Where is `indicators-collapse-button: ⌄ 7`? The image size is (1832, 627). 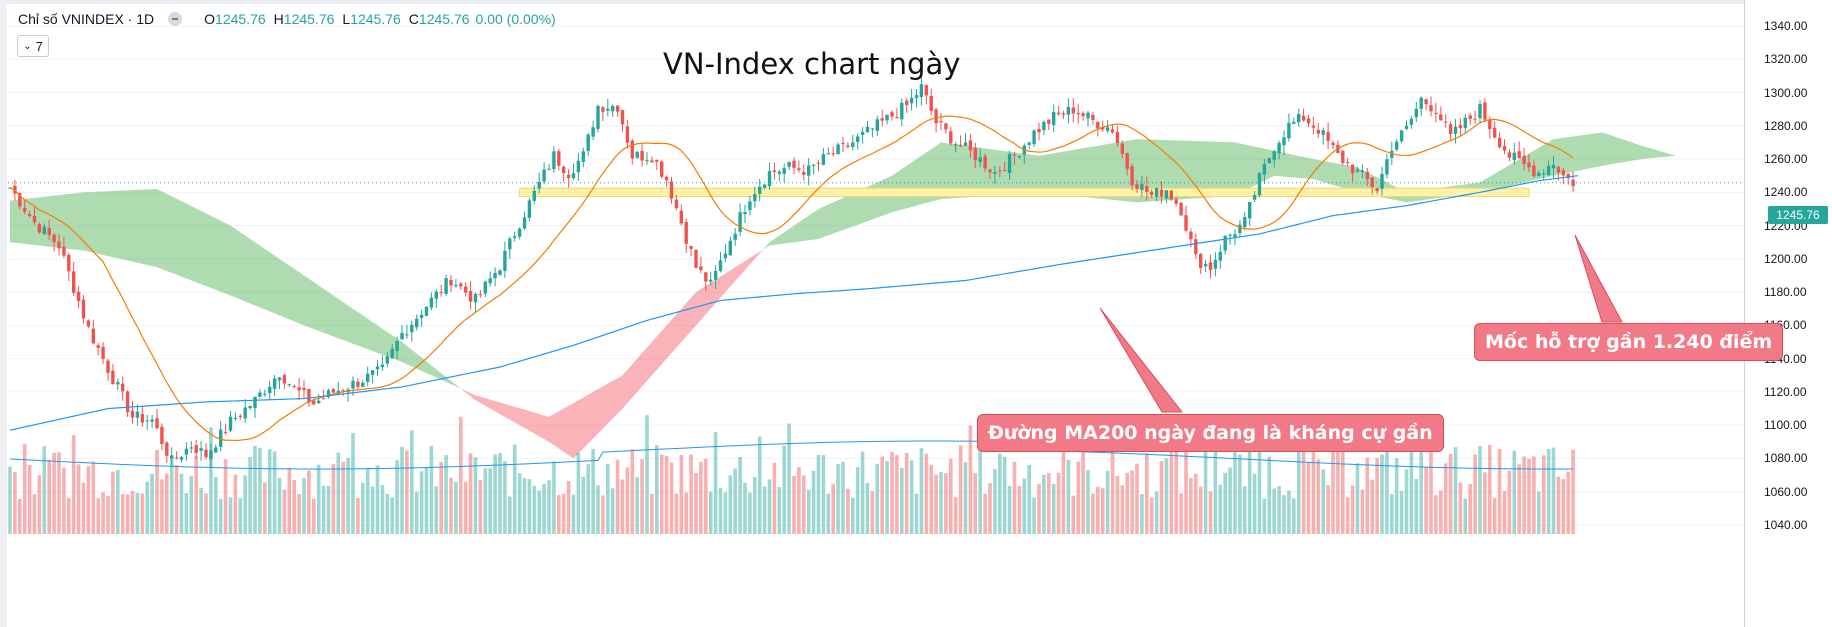
indicators-collapse-button: ⌄ 7 is located at coordinates (33, 46).